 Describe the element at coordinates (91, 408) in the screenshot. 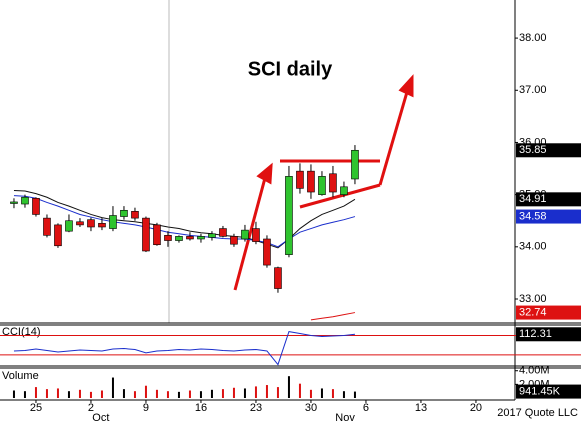

I see `x-tick-label: 2` at that location.